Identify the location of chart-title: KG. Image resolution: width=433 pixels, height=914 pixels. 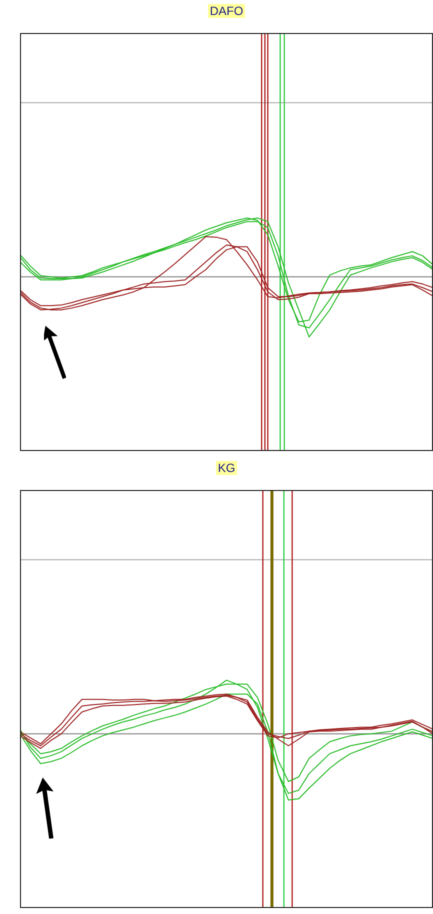
(227, 468).